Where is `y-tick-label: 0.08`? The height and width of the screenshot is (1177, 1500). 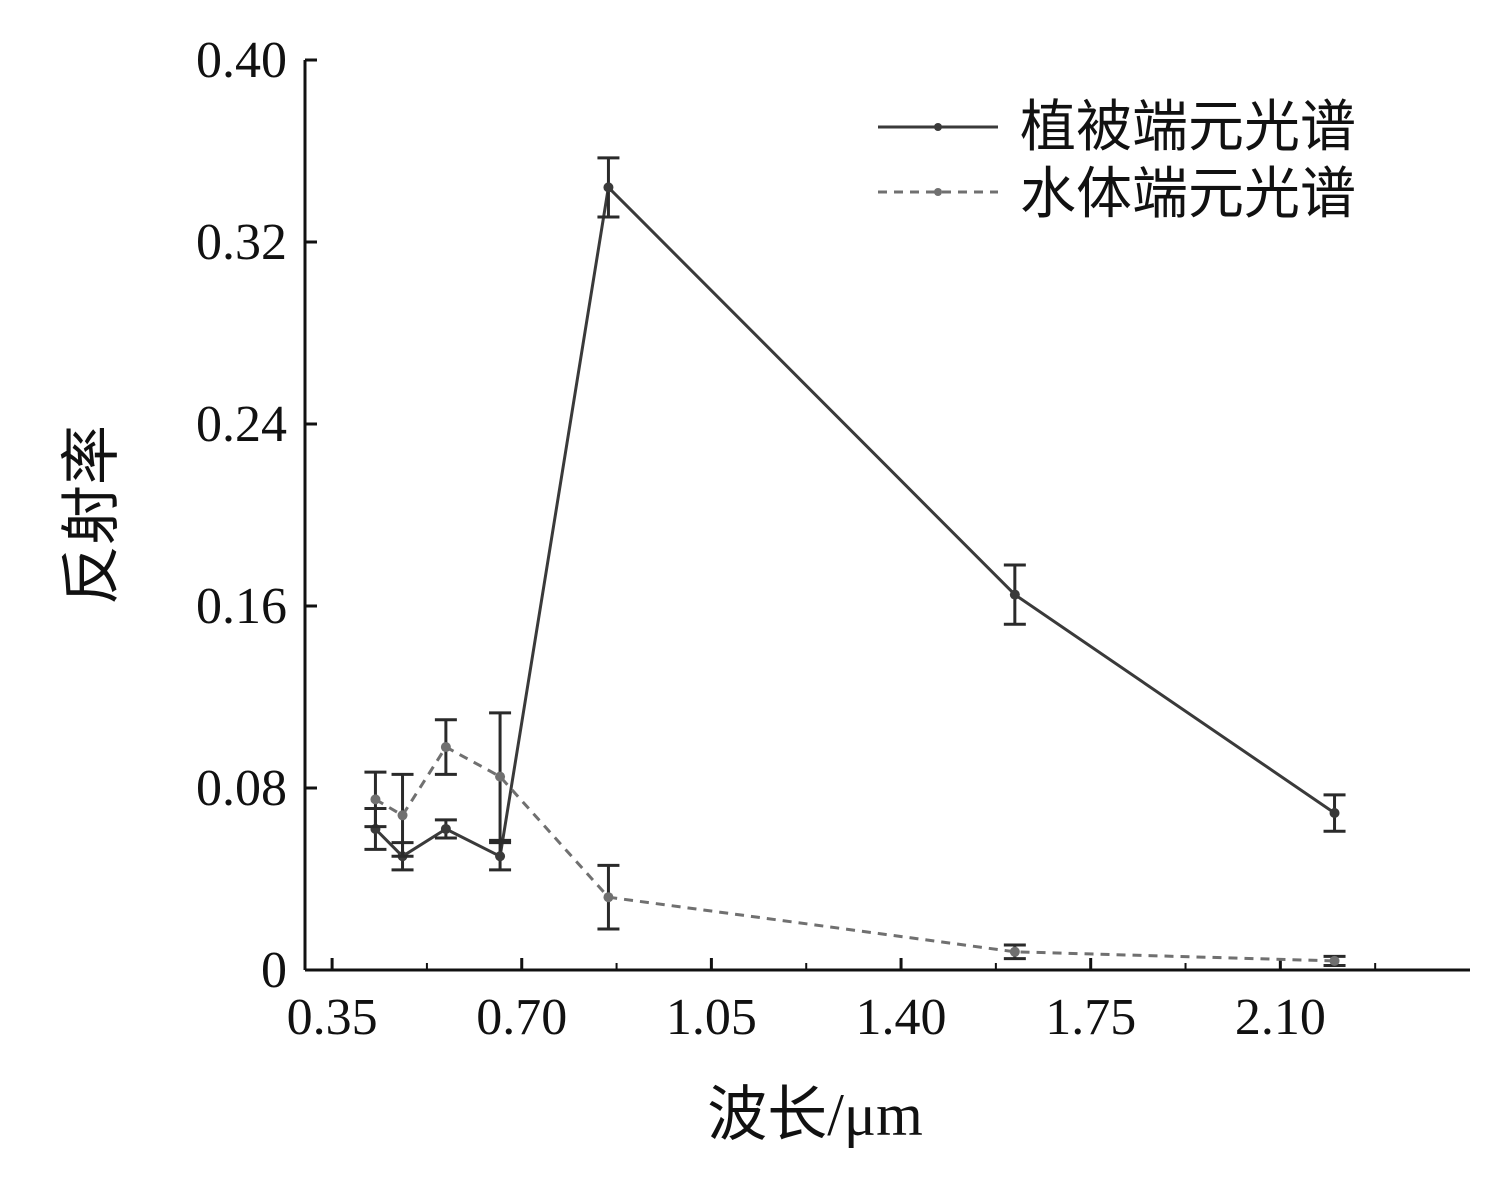 y-tick-label: 0.08 is located at coordinates (241, 788).